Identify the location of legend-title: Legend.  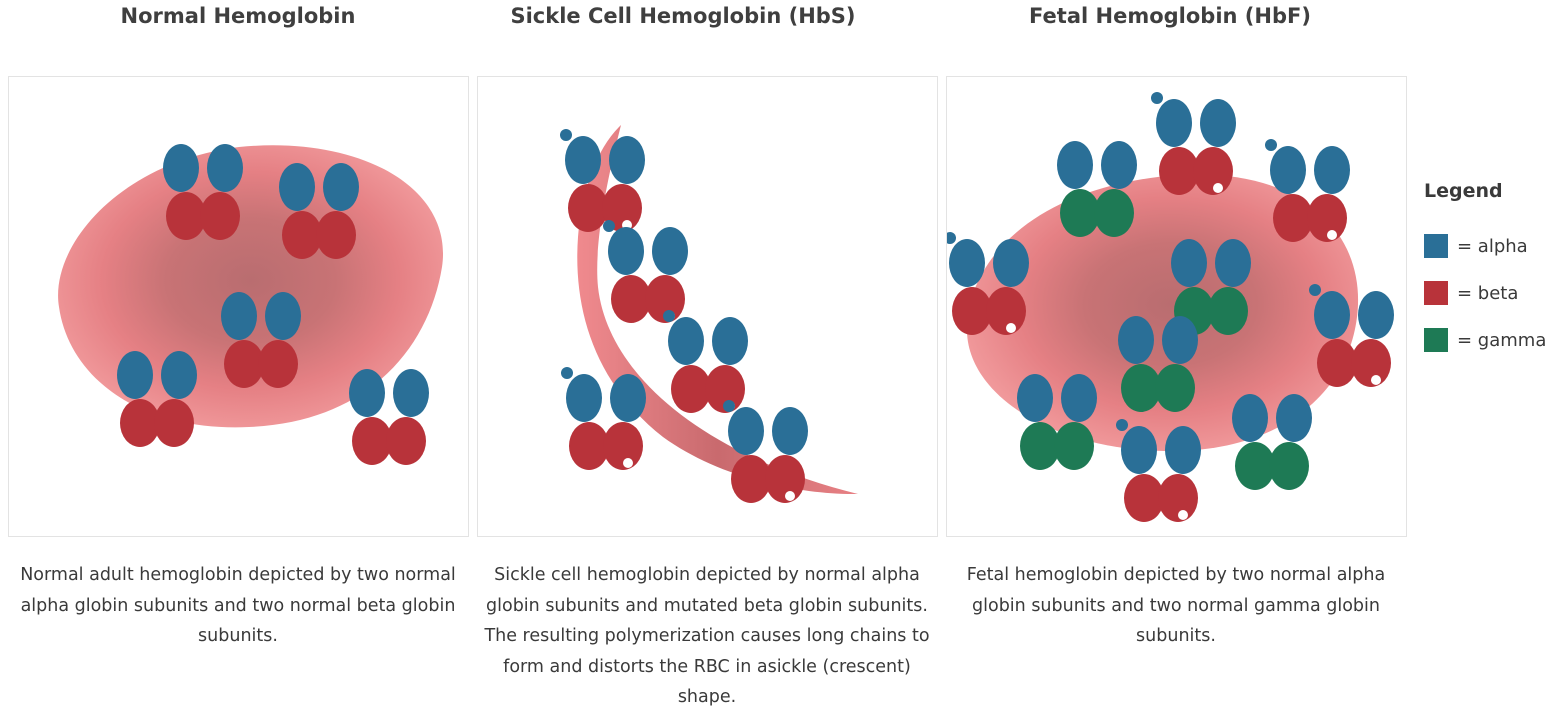
(1463, 191).